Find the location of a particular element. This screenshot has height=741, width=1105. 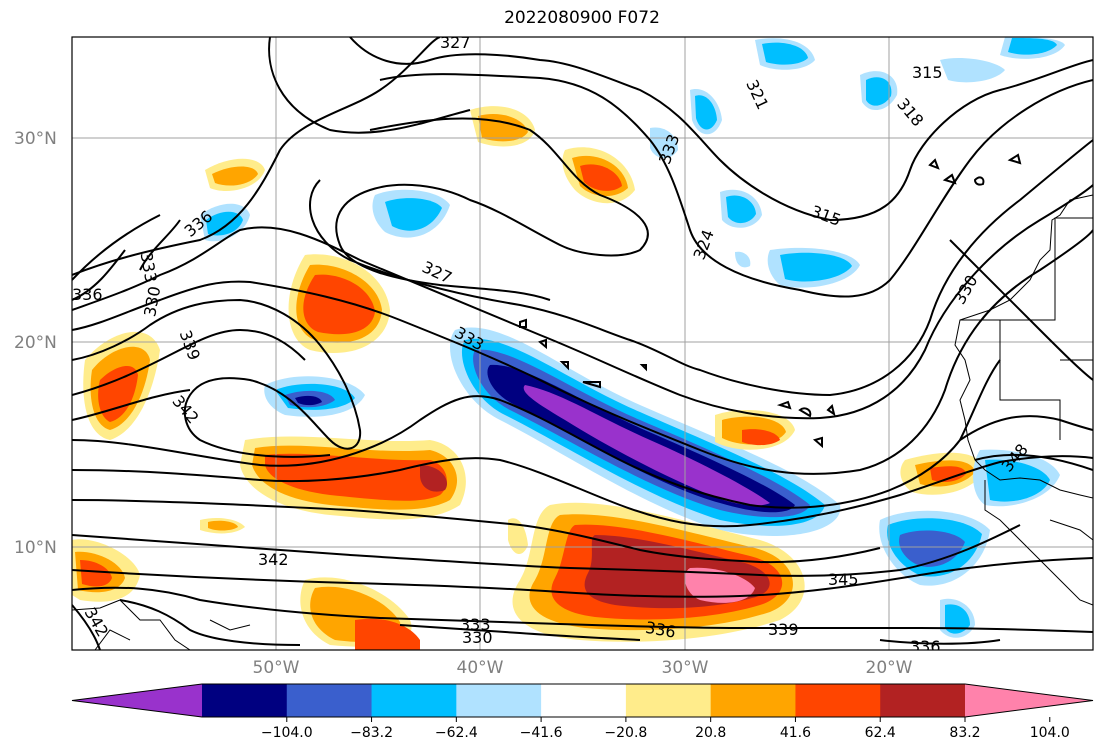

colorbar-outline is located at coordinates (582, 700).